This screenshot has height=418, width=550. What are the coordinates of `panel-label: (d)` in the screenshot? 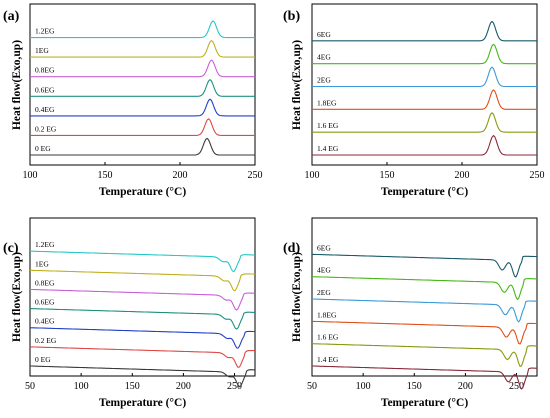 It's located at (291, 248).